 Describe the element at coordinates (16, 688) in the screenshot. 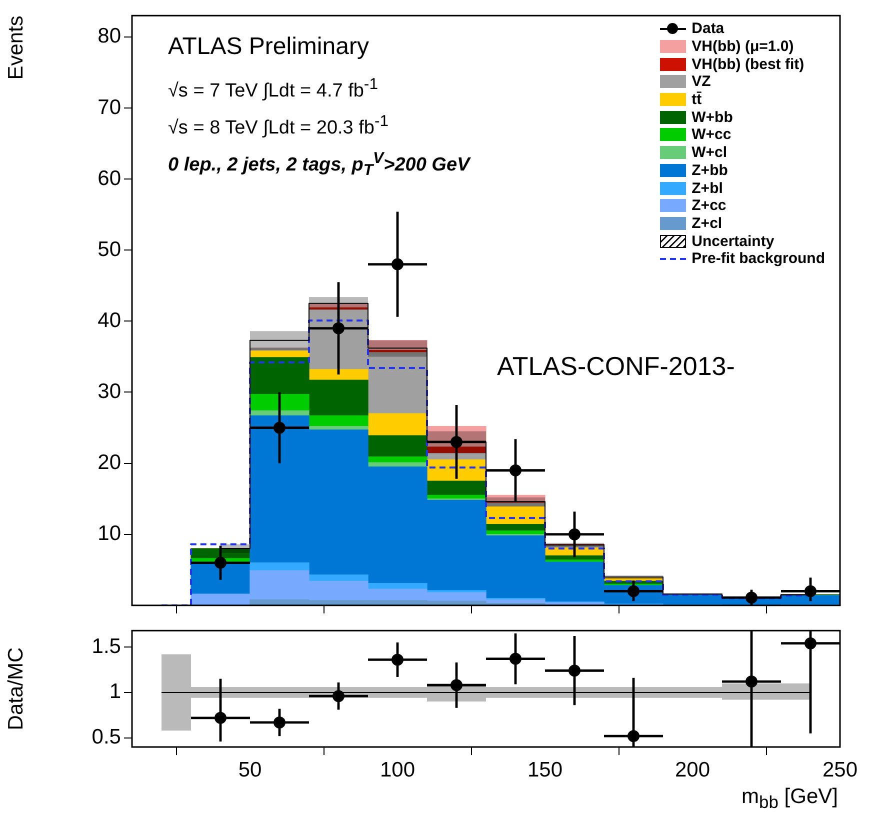

I see `y-axis-title: Data/MC` at that location.